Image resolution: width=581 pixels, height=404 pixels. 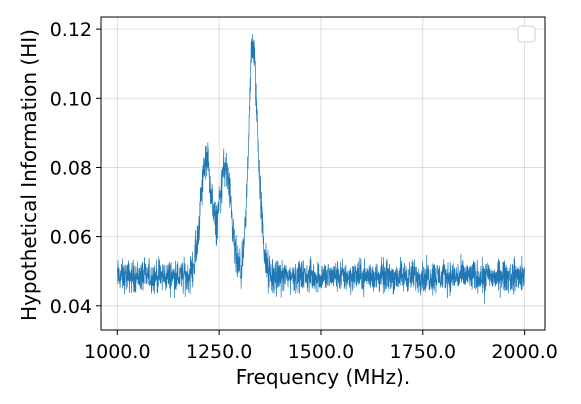 I want to click on y-tick-label: 0.08, so click(x=71, y=168).